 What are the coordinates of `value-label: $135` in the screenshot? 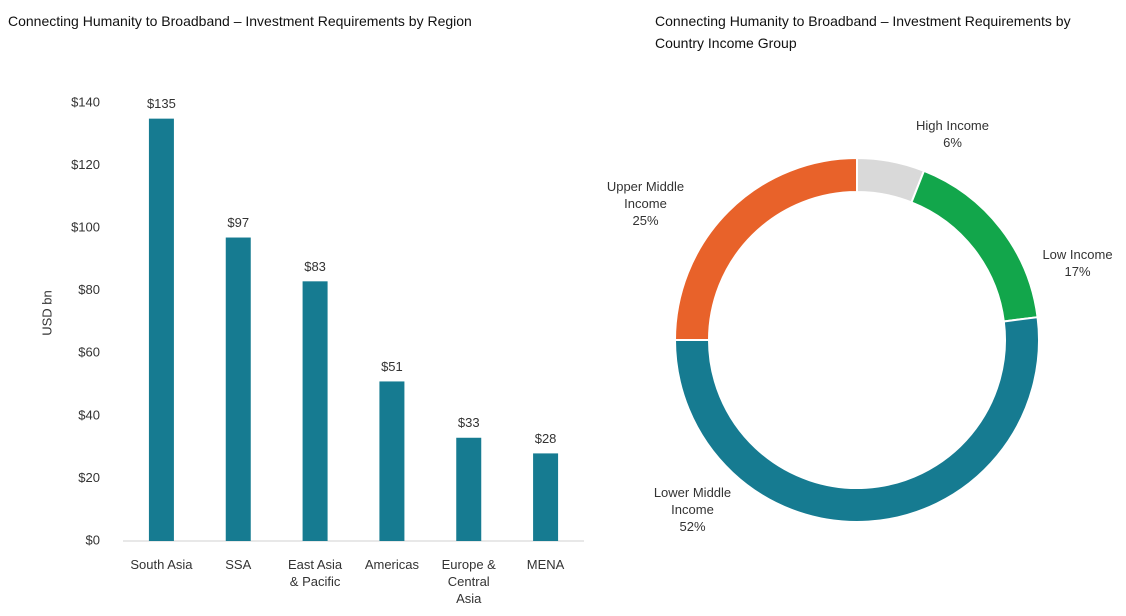 It's located at (161, 103).